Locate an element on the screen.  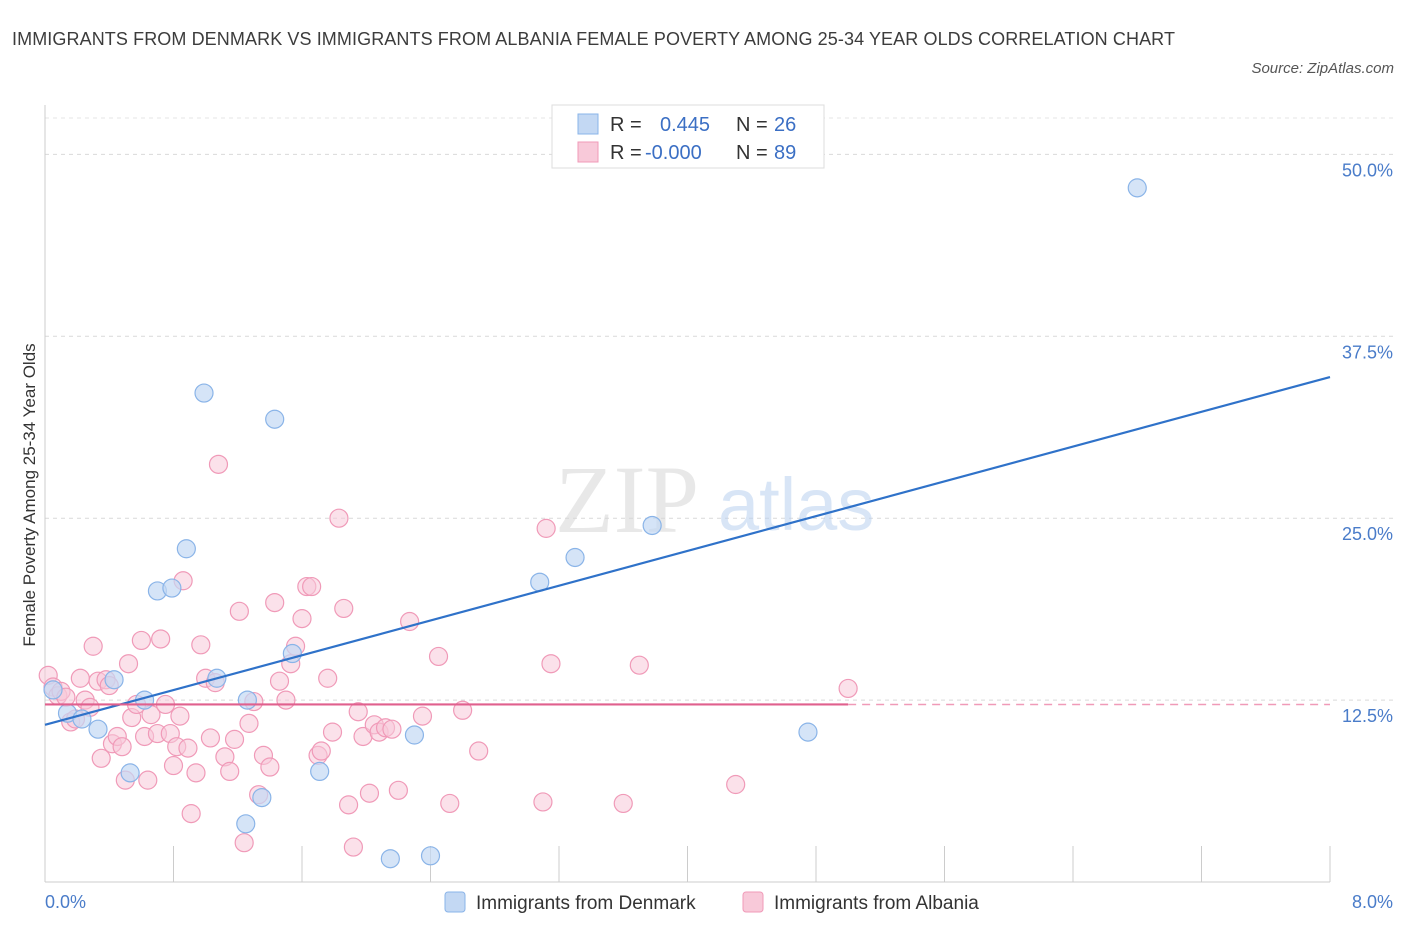
series-legend-label-denmark: Immigrants from Denmark is located at coordinates (586, 903).